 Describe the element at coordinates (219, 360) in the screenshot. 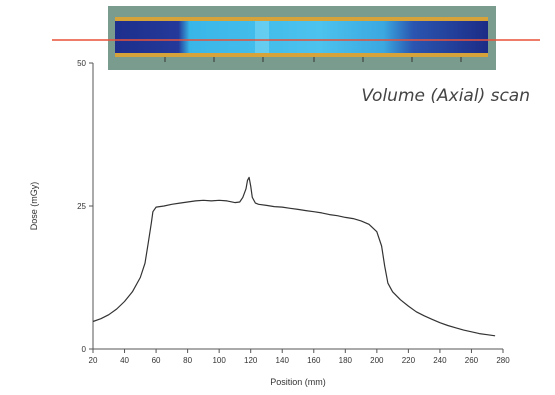

I see `x-tick-label: 100` at that location.